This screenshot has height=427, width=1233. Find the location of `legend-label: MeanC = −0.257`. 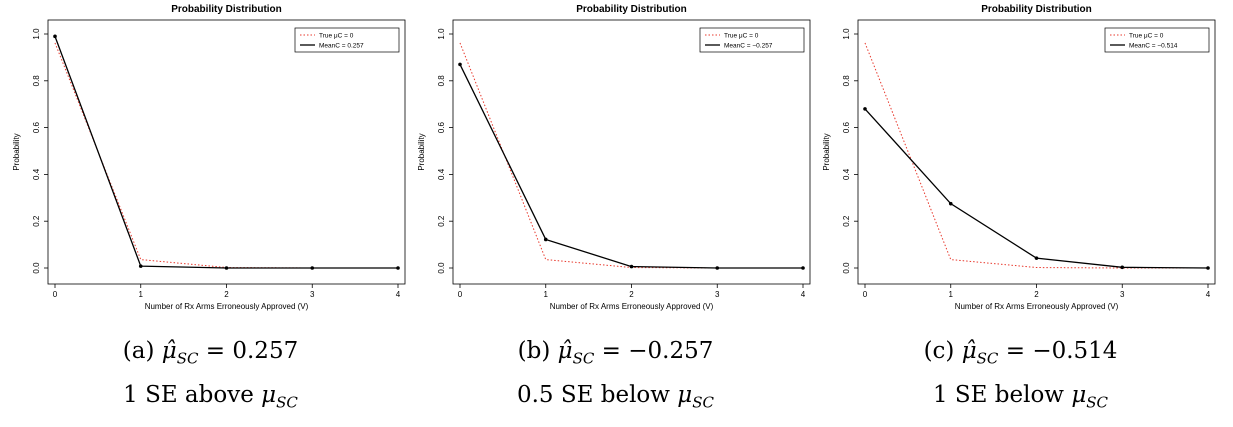

legend-label: MeanC = −0.257 is located at coordinates (748, 46).